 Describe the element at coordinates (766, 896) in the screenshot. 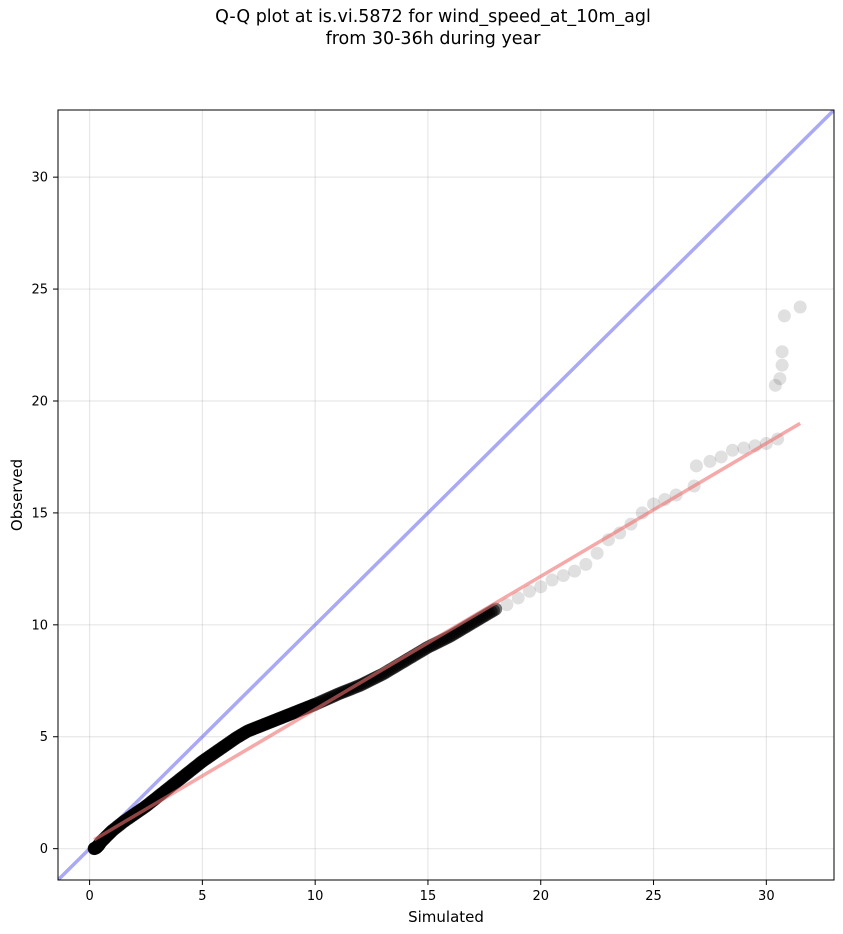

I see `x-tick-label: 30` at that location.